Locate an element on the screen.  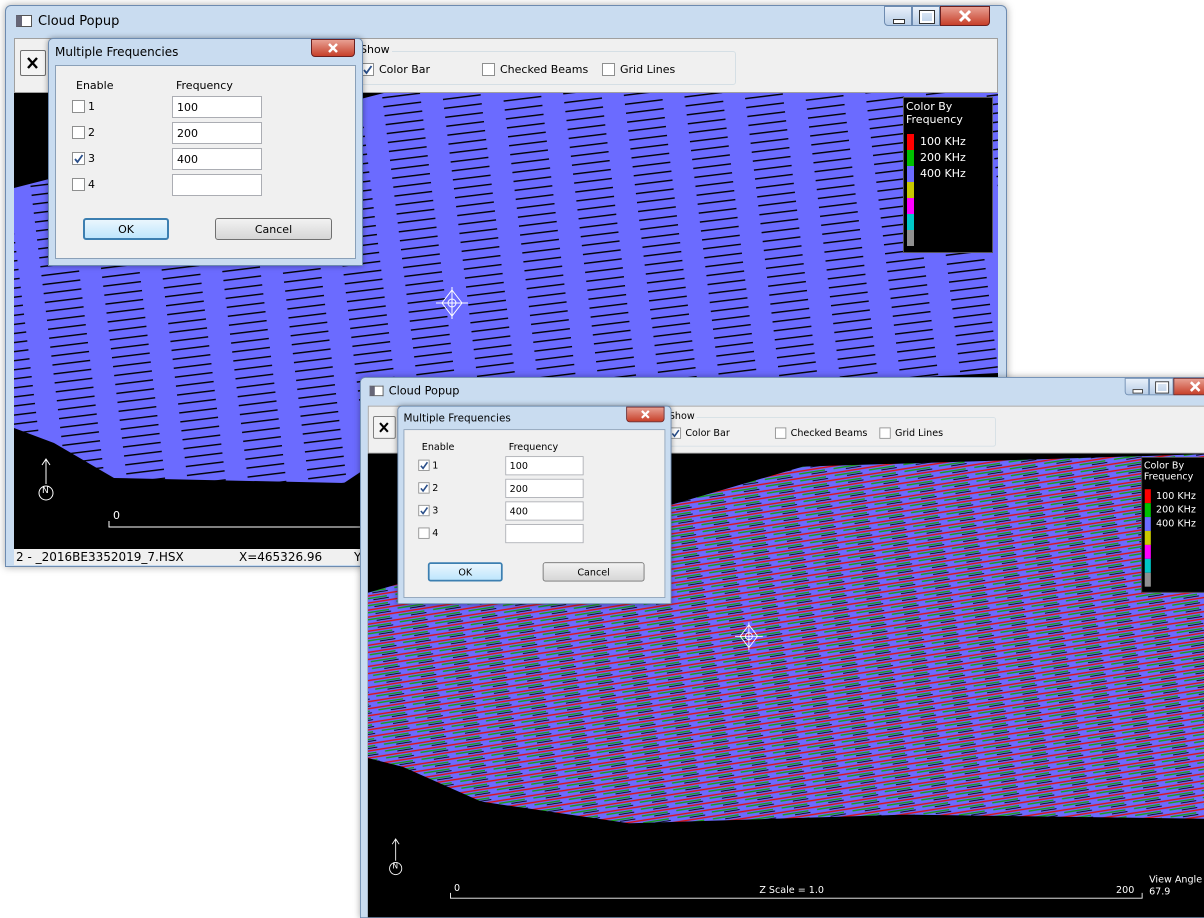
north-arrow is located at coordinates (46, 479).